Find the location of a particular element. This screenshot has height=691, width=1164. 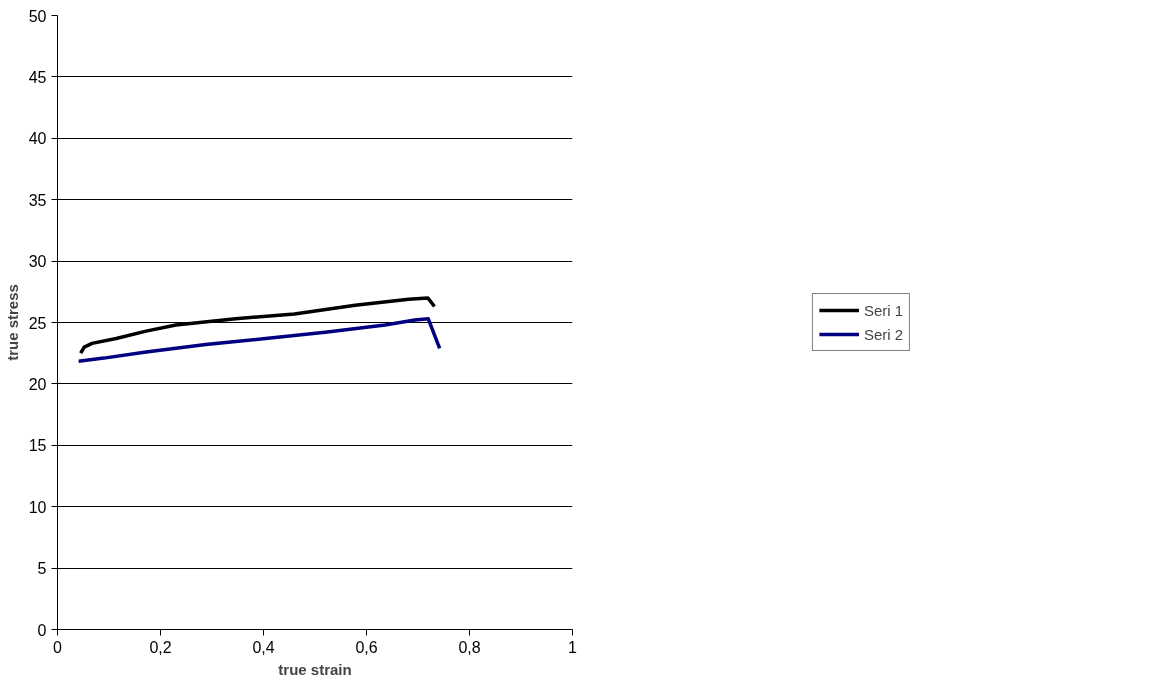

y-tick-label: 45 is located at coordinates (37, 77).